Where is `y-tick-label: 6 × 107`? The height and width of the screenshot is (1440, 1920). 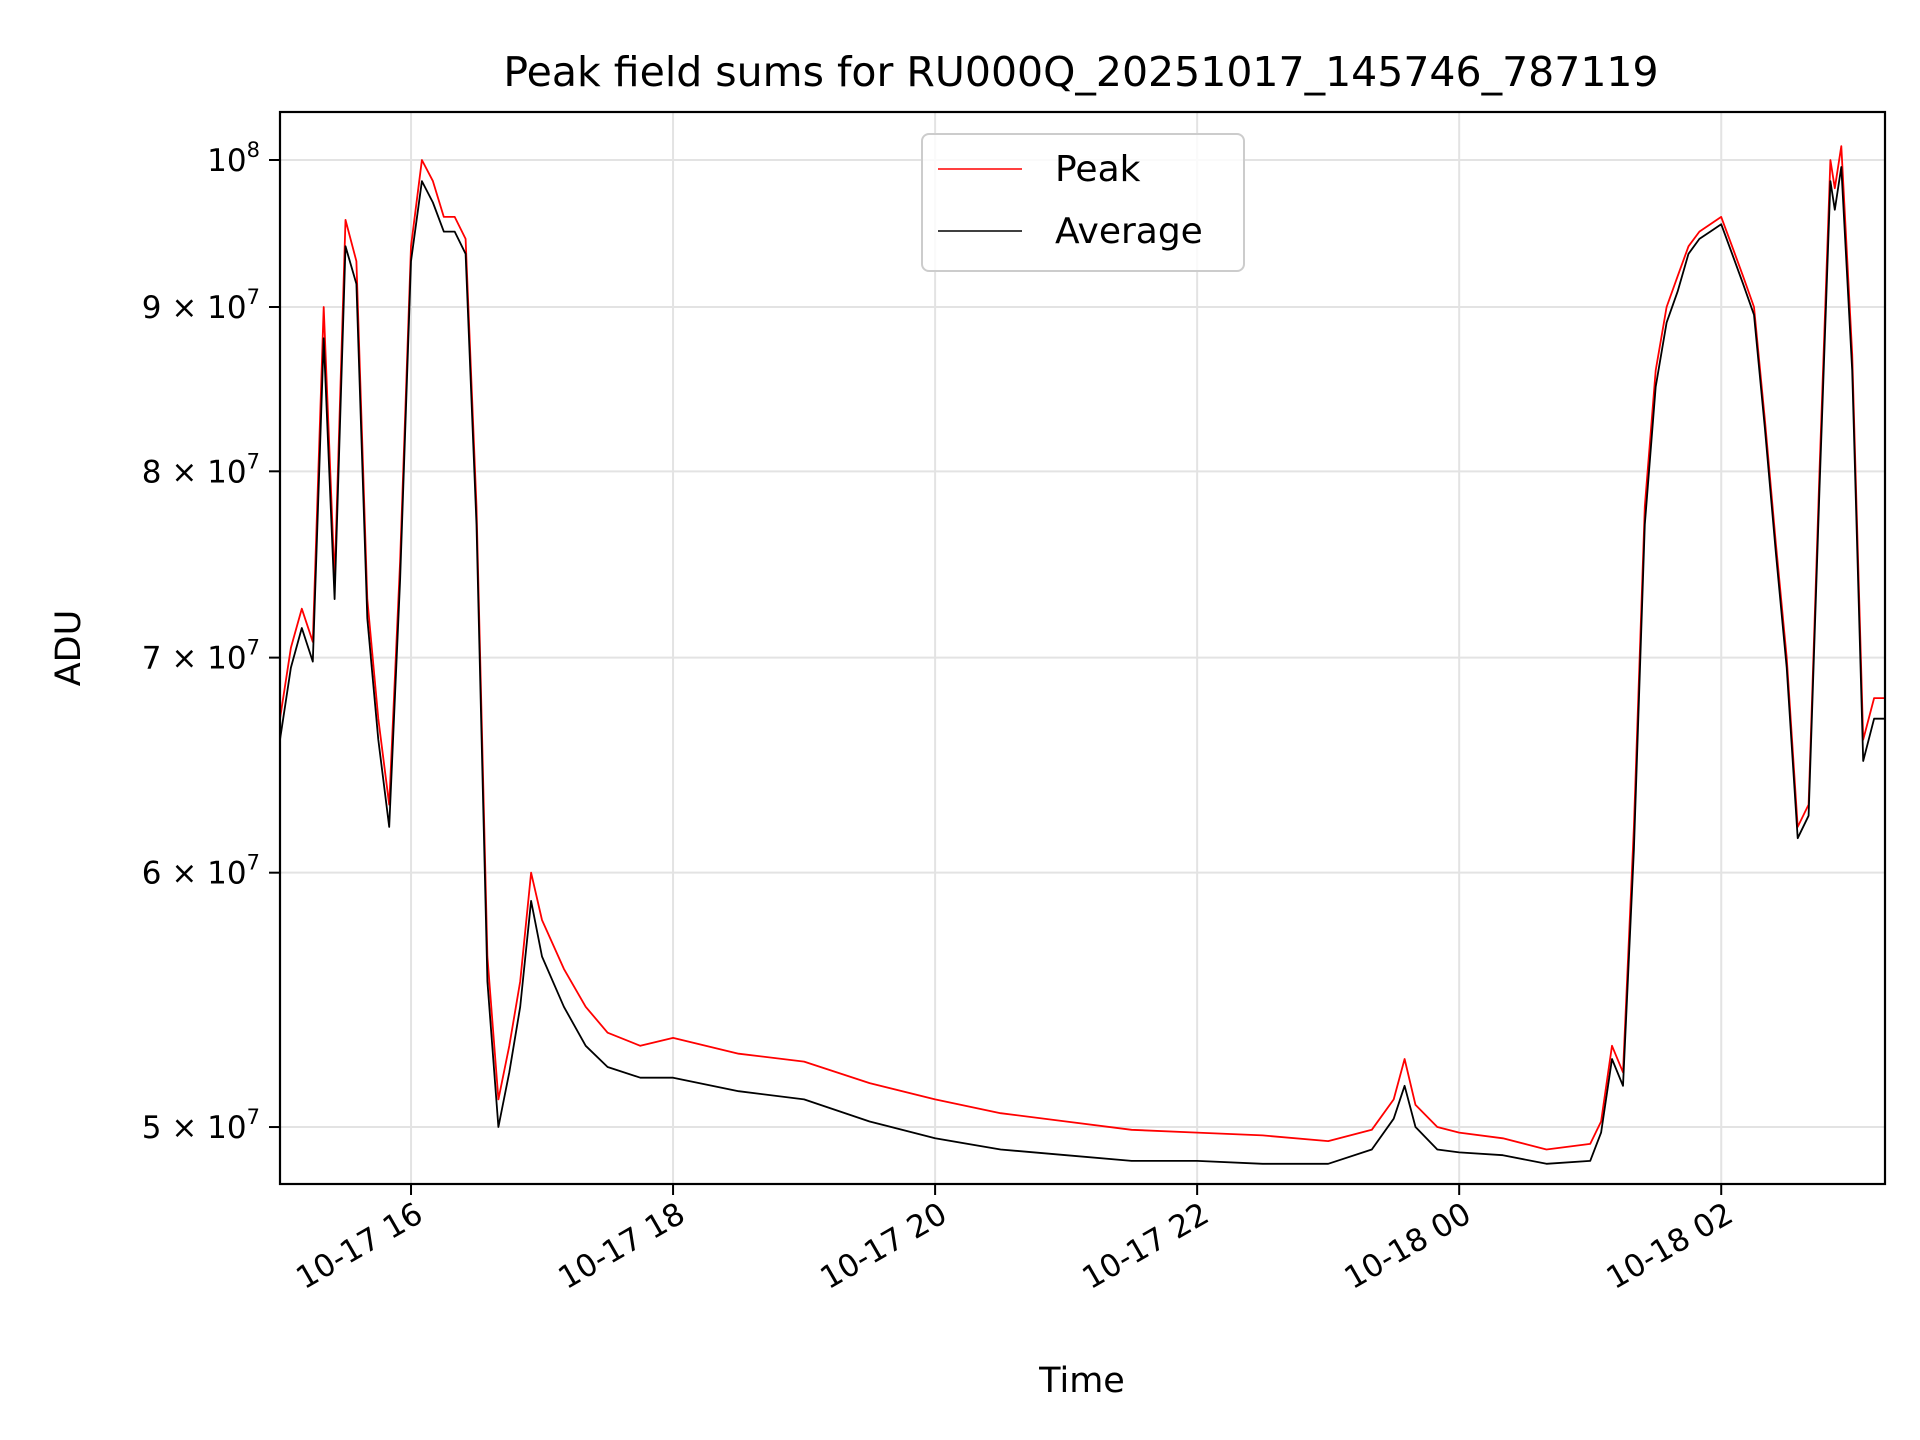 y-tick-label: 6 × 107 is located at coordinates (201, 871).